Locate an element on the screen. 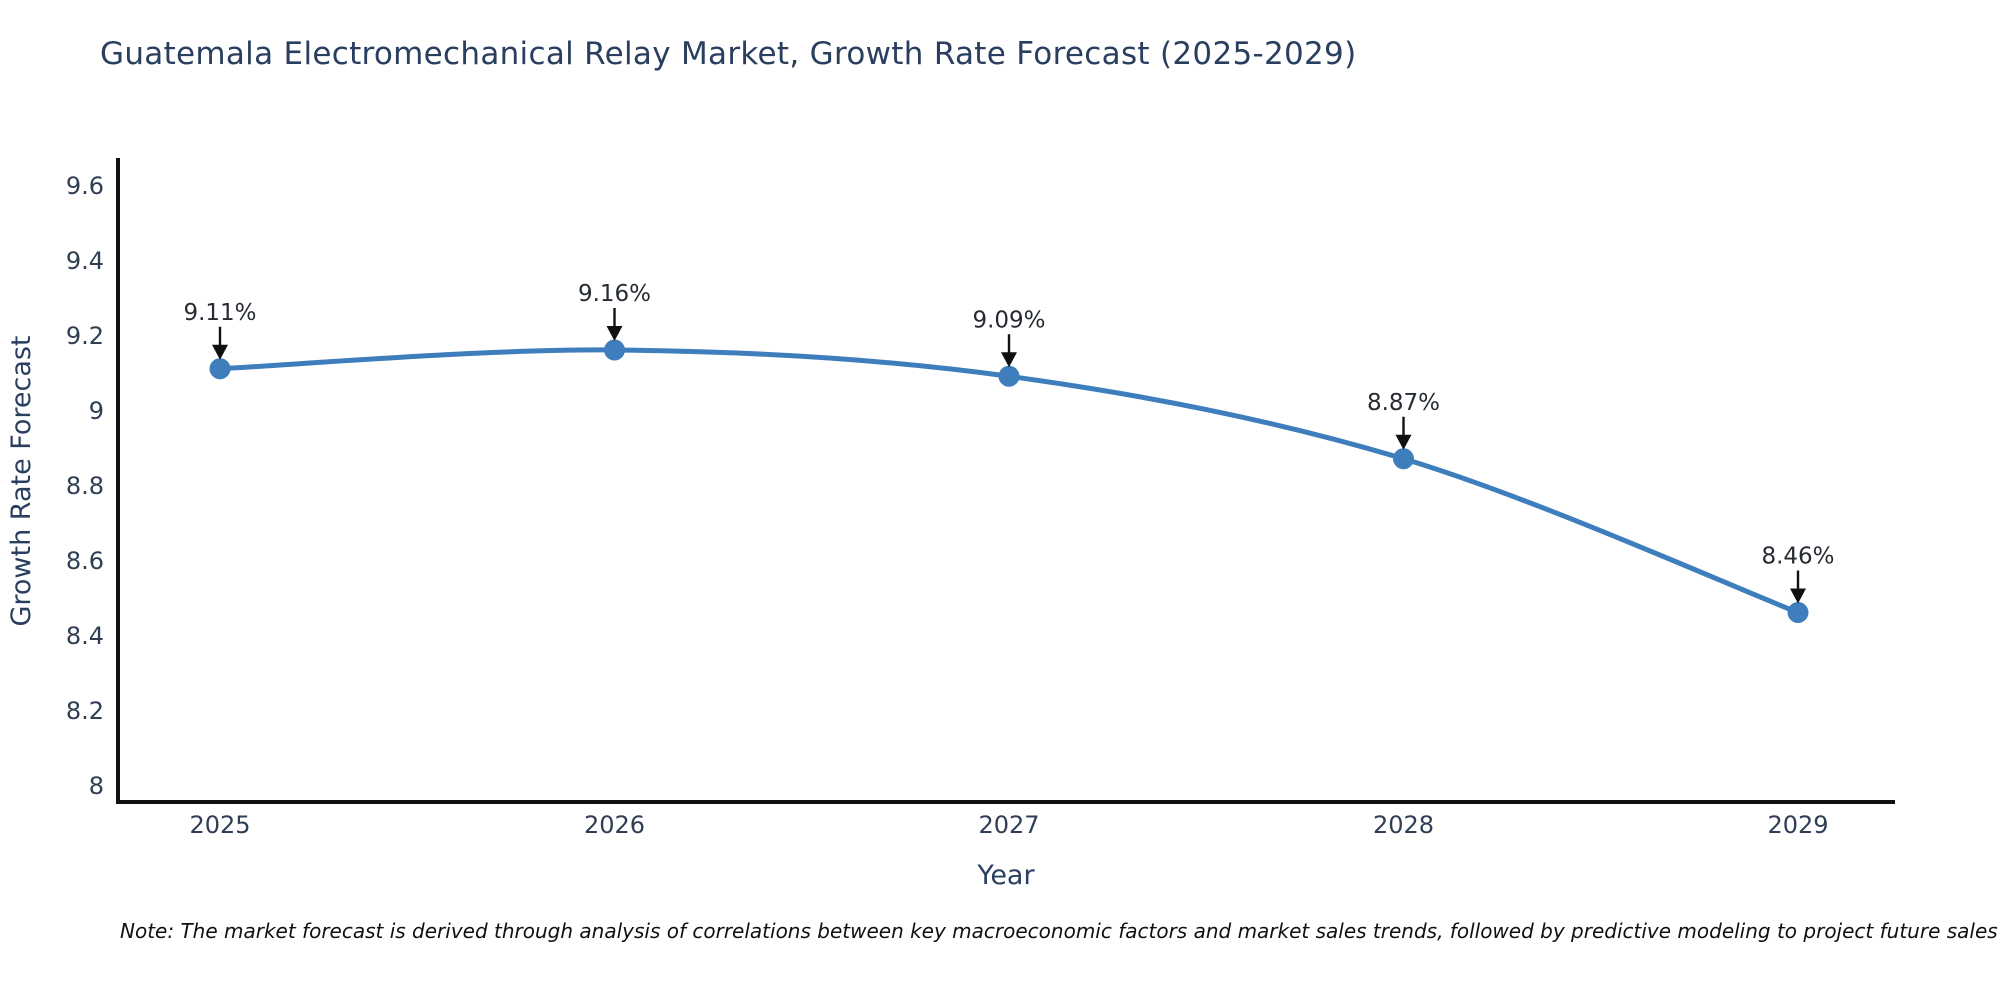 This screenshot has height=1000, width=2000. y-tick-label: 8 is located at coordinates (96, 786).